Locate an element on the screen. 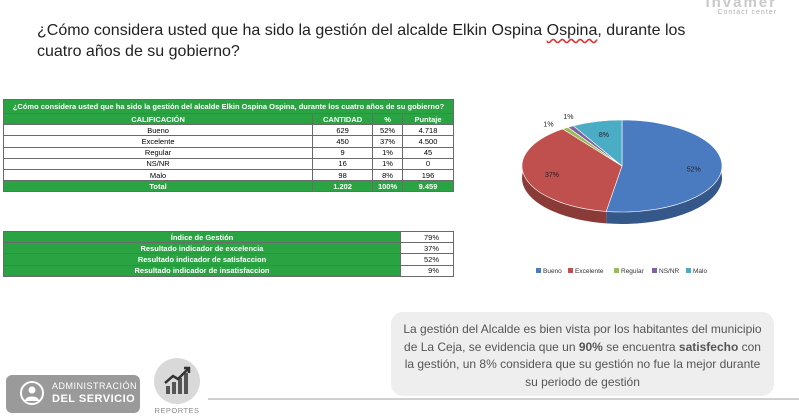 The width and height of the screenshot is (799, 420). cell-cantidad: 450 is located at coordinates (343, 141).